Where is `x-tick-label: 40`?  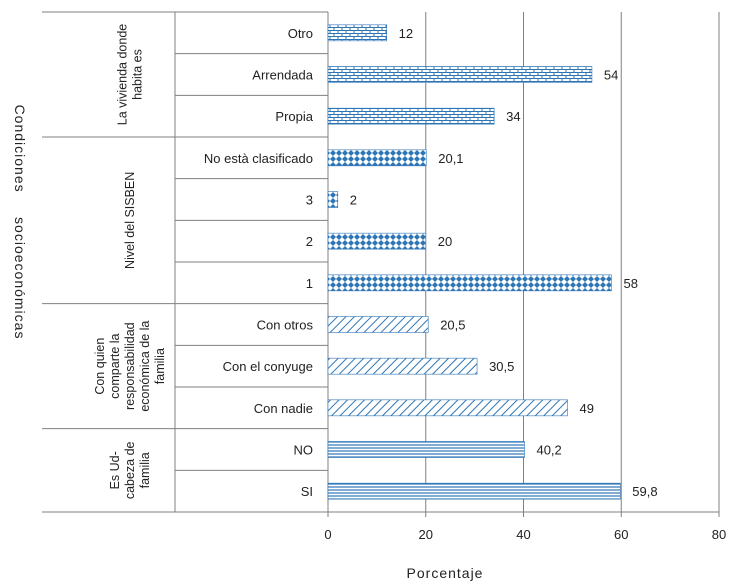
x-tick-label: 40 is located at coordinates (523, 534).